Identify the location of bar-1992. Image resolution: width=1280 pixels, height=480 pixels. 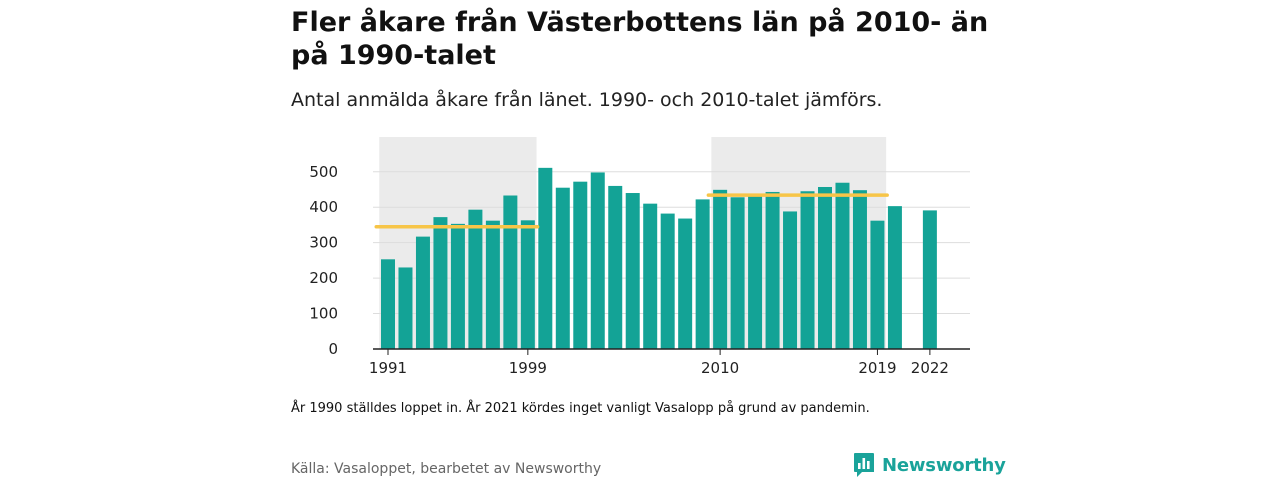
(405, 308).